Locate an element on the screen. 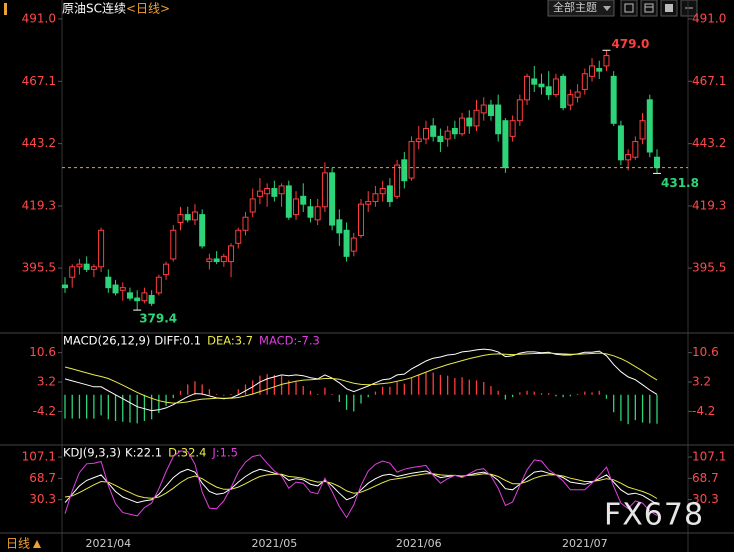 The width and height of the screenshot is (734, 552). dropdown-arrow is located at coordinates (607, 8).